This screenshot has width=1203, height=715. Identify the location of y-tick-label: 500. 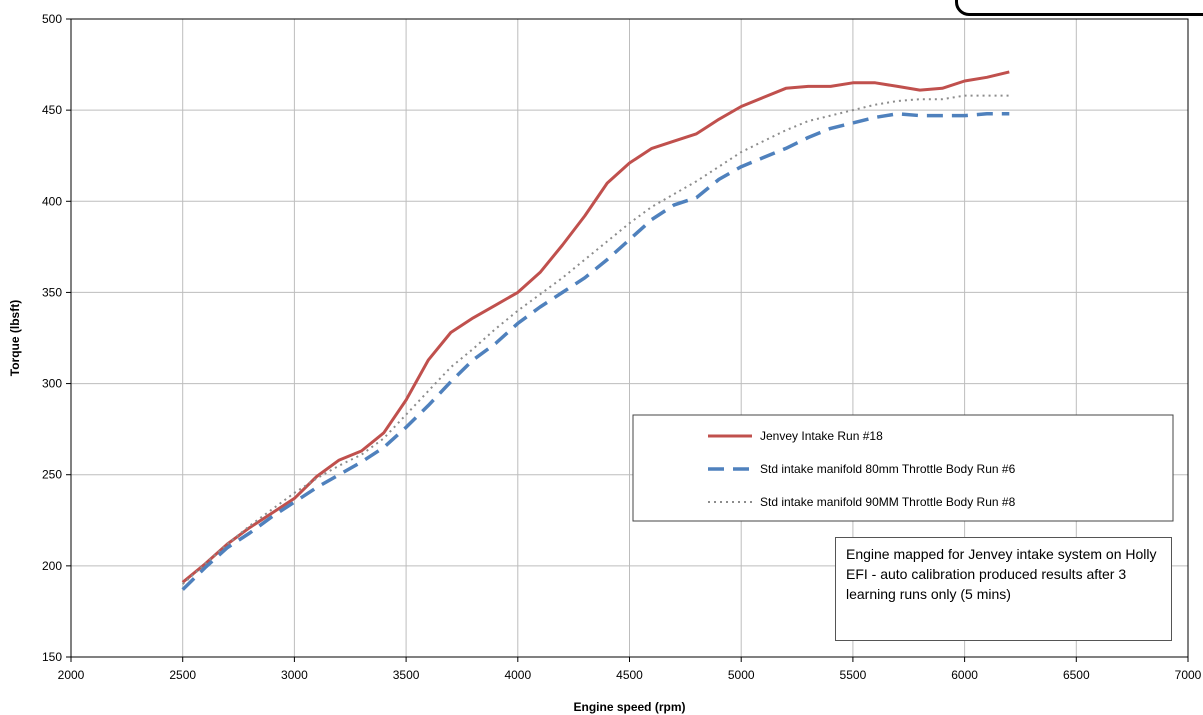
(52, 19).